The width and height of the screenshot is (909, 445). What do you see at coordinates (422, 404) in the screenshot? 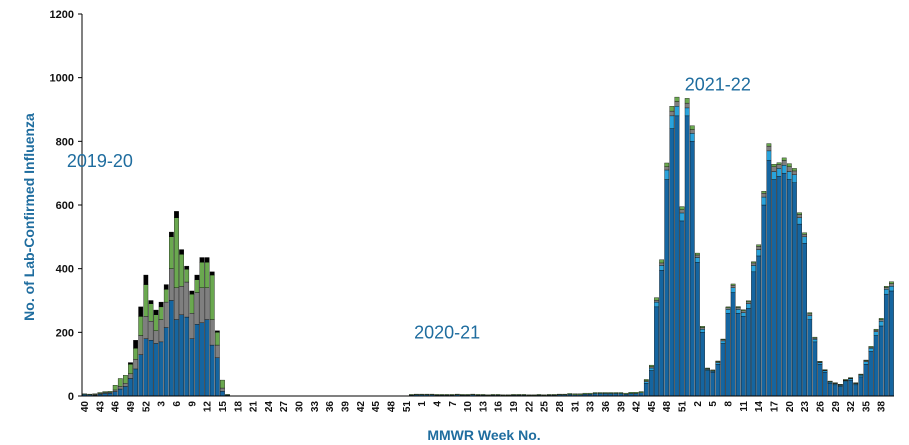
I see `x-tick-label: 1` at bounding box center [422, 404].